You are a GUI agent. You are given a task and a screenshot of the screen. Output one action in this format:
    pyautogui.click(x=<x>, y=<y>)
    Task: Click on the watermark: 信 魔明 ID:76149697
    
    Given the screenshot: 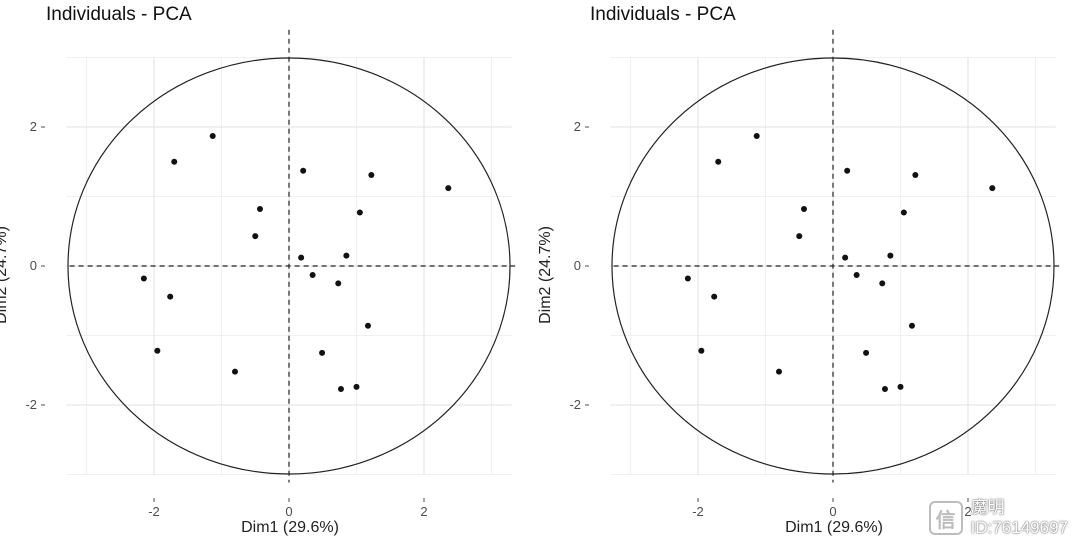 What is the action you would take?
    pyautogui.click(x=998, y=518)
    